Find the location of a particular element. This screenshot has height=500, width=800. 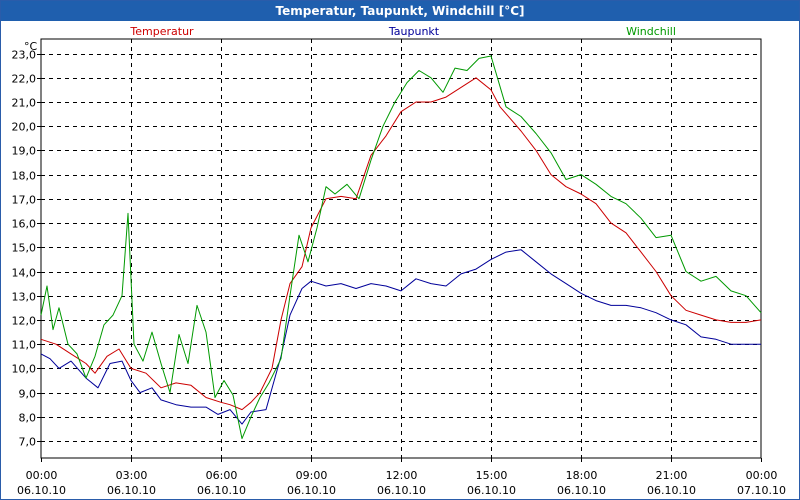

x-tick-time-label: 12:00 is located at coordinates (402, 475).